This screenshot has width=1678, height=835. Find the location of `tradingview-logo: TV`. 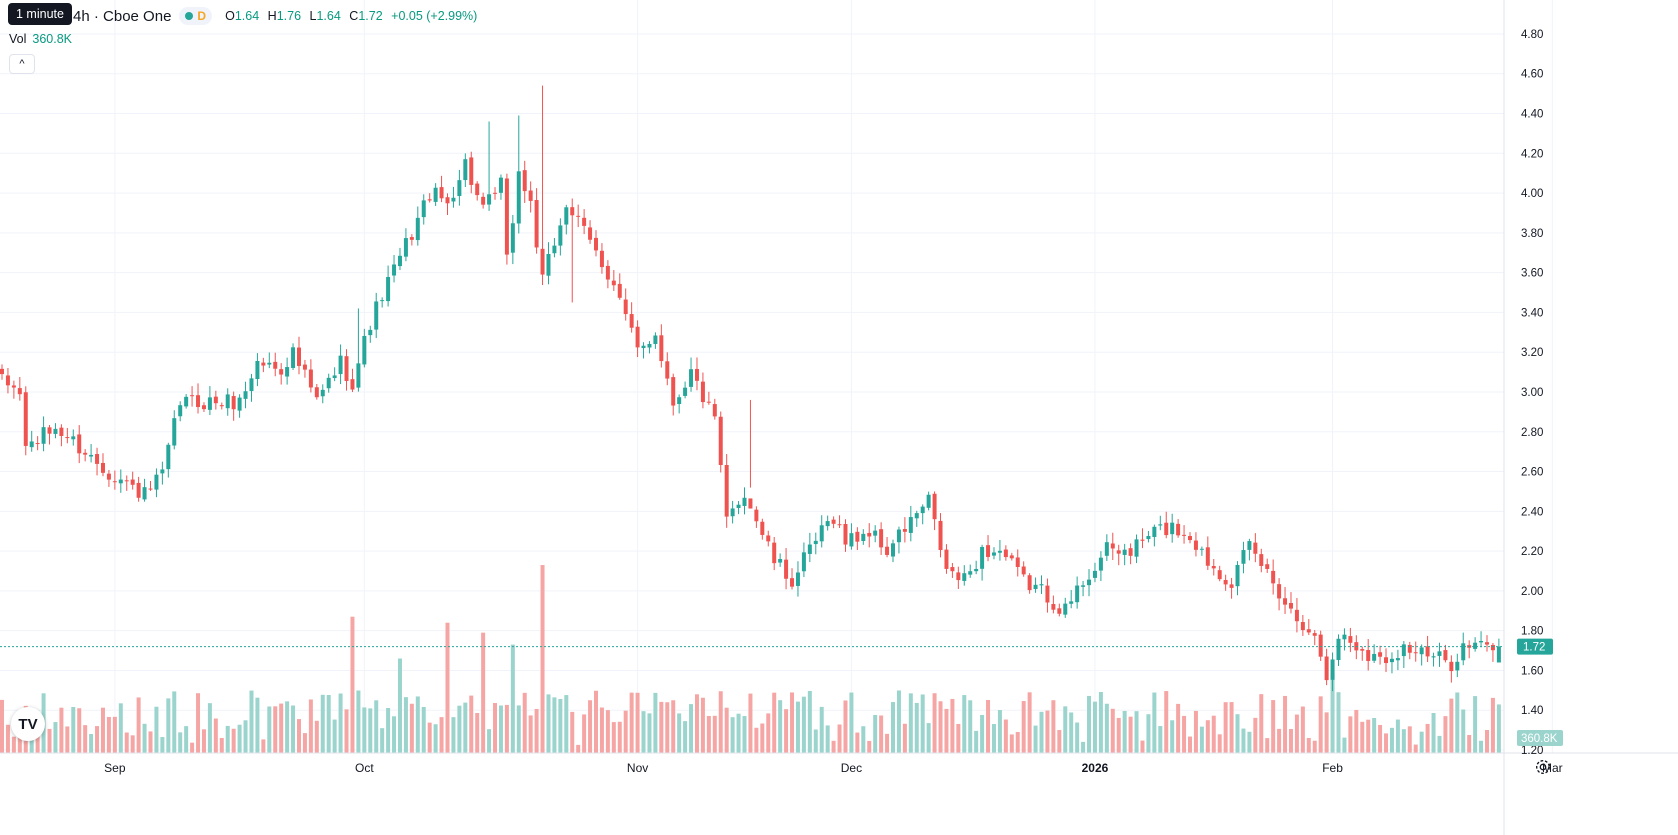

tradingview-logo: TV is located at coordinates (28, 724).